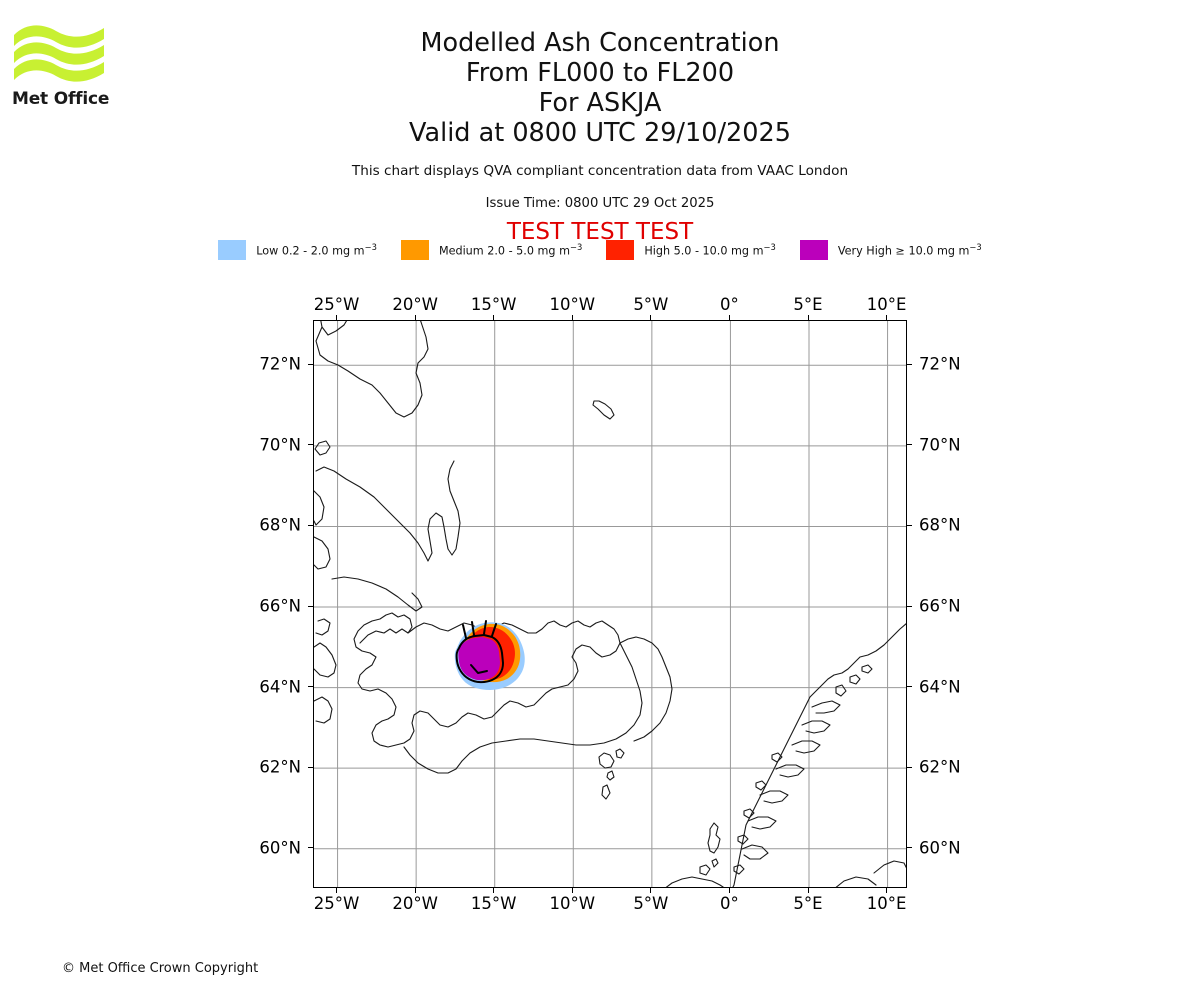 The width and height of the screenshot is (1200, 1000). What do you see at coordinates (372, 369) in the screenshot?
I see `coast-greenland` at bounding box center [372, 369].